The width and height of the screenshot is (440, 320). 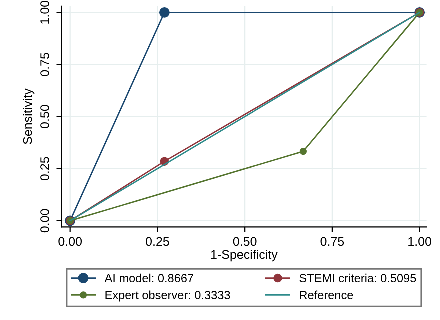 I want to click on legend-label: Reference, so click(x=327, y=295).